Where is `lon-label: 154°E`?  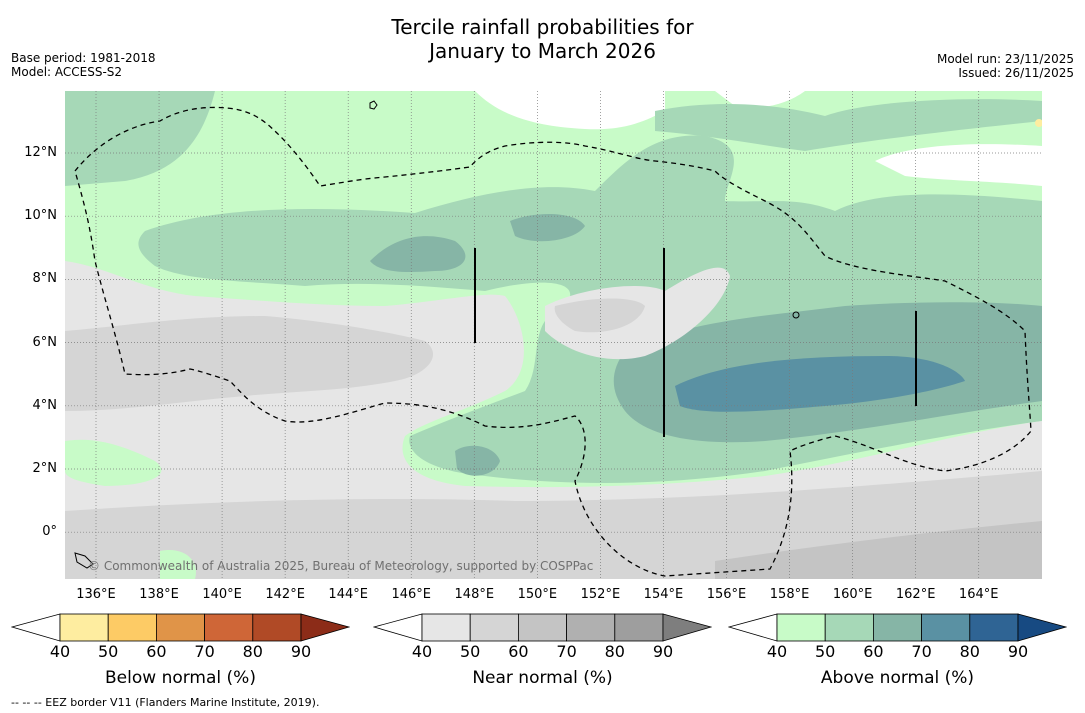 lon-label: 154°E is located at coordinates (663, 594).